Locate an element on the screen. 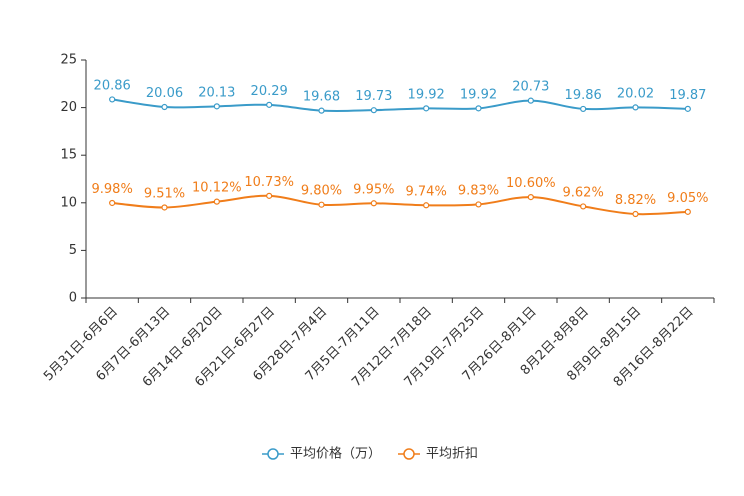 This screenshot has width=744, height=496. legend: 平均价格（万） 平均折扣 is located at coordinates (370, 454).